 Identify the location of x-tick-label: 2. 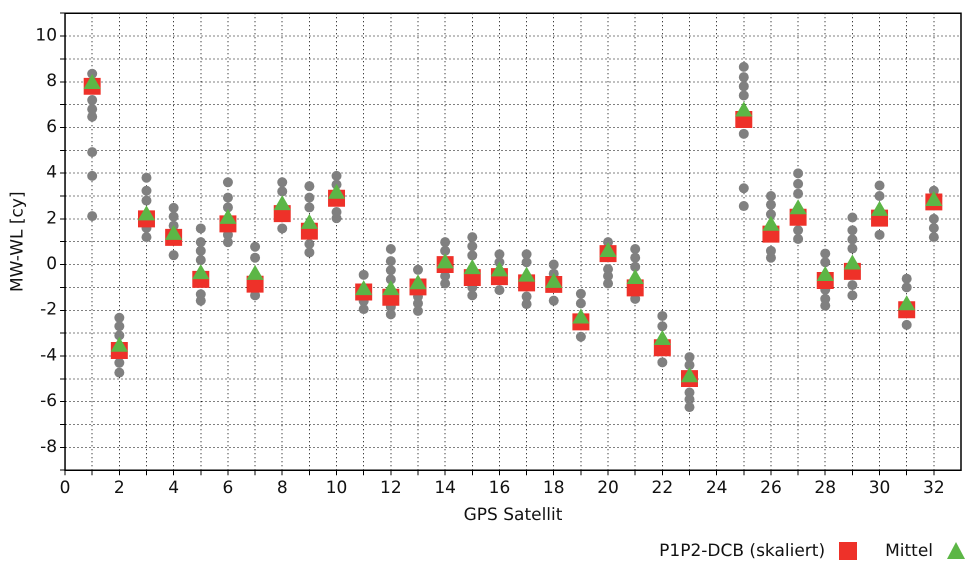
(119, 488).